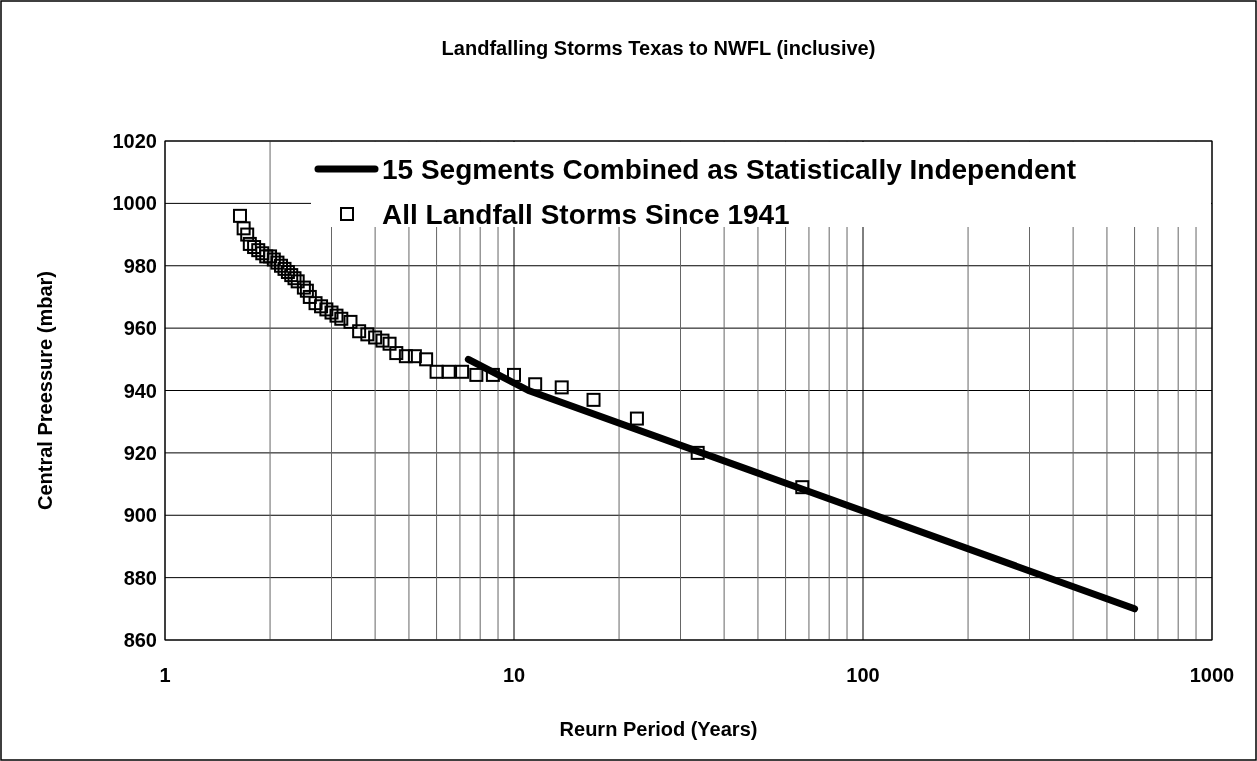  I want to click on y-tick-label: 860, so click(140, 640).